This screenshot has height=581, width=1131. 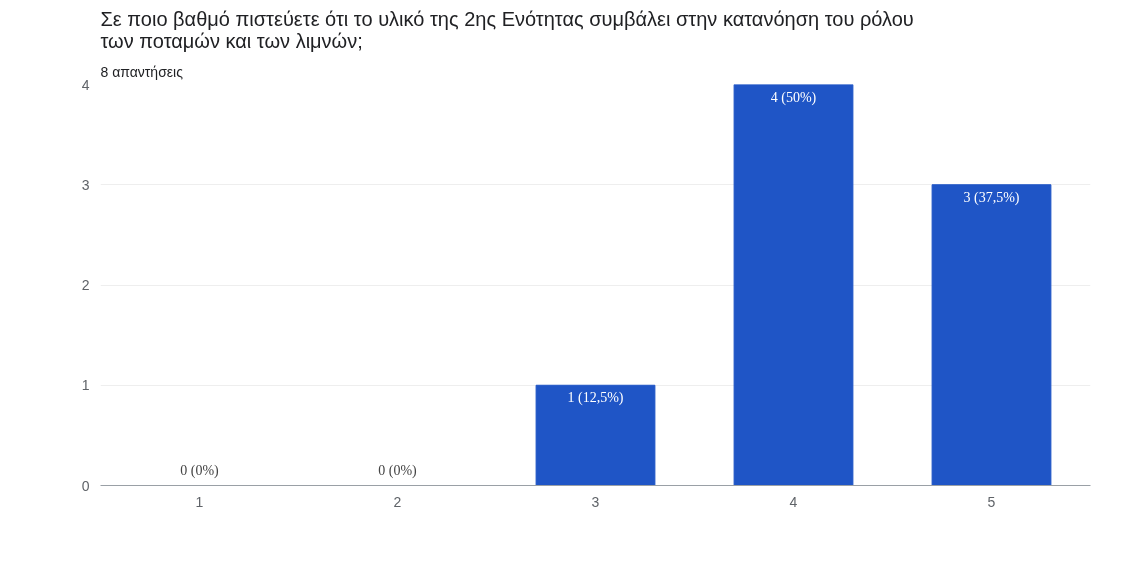 I want to click on y-tick-label: 4, so click(x=85, y=84).